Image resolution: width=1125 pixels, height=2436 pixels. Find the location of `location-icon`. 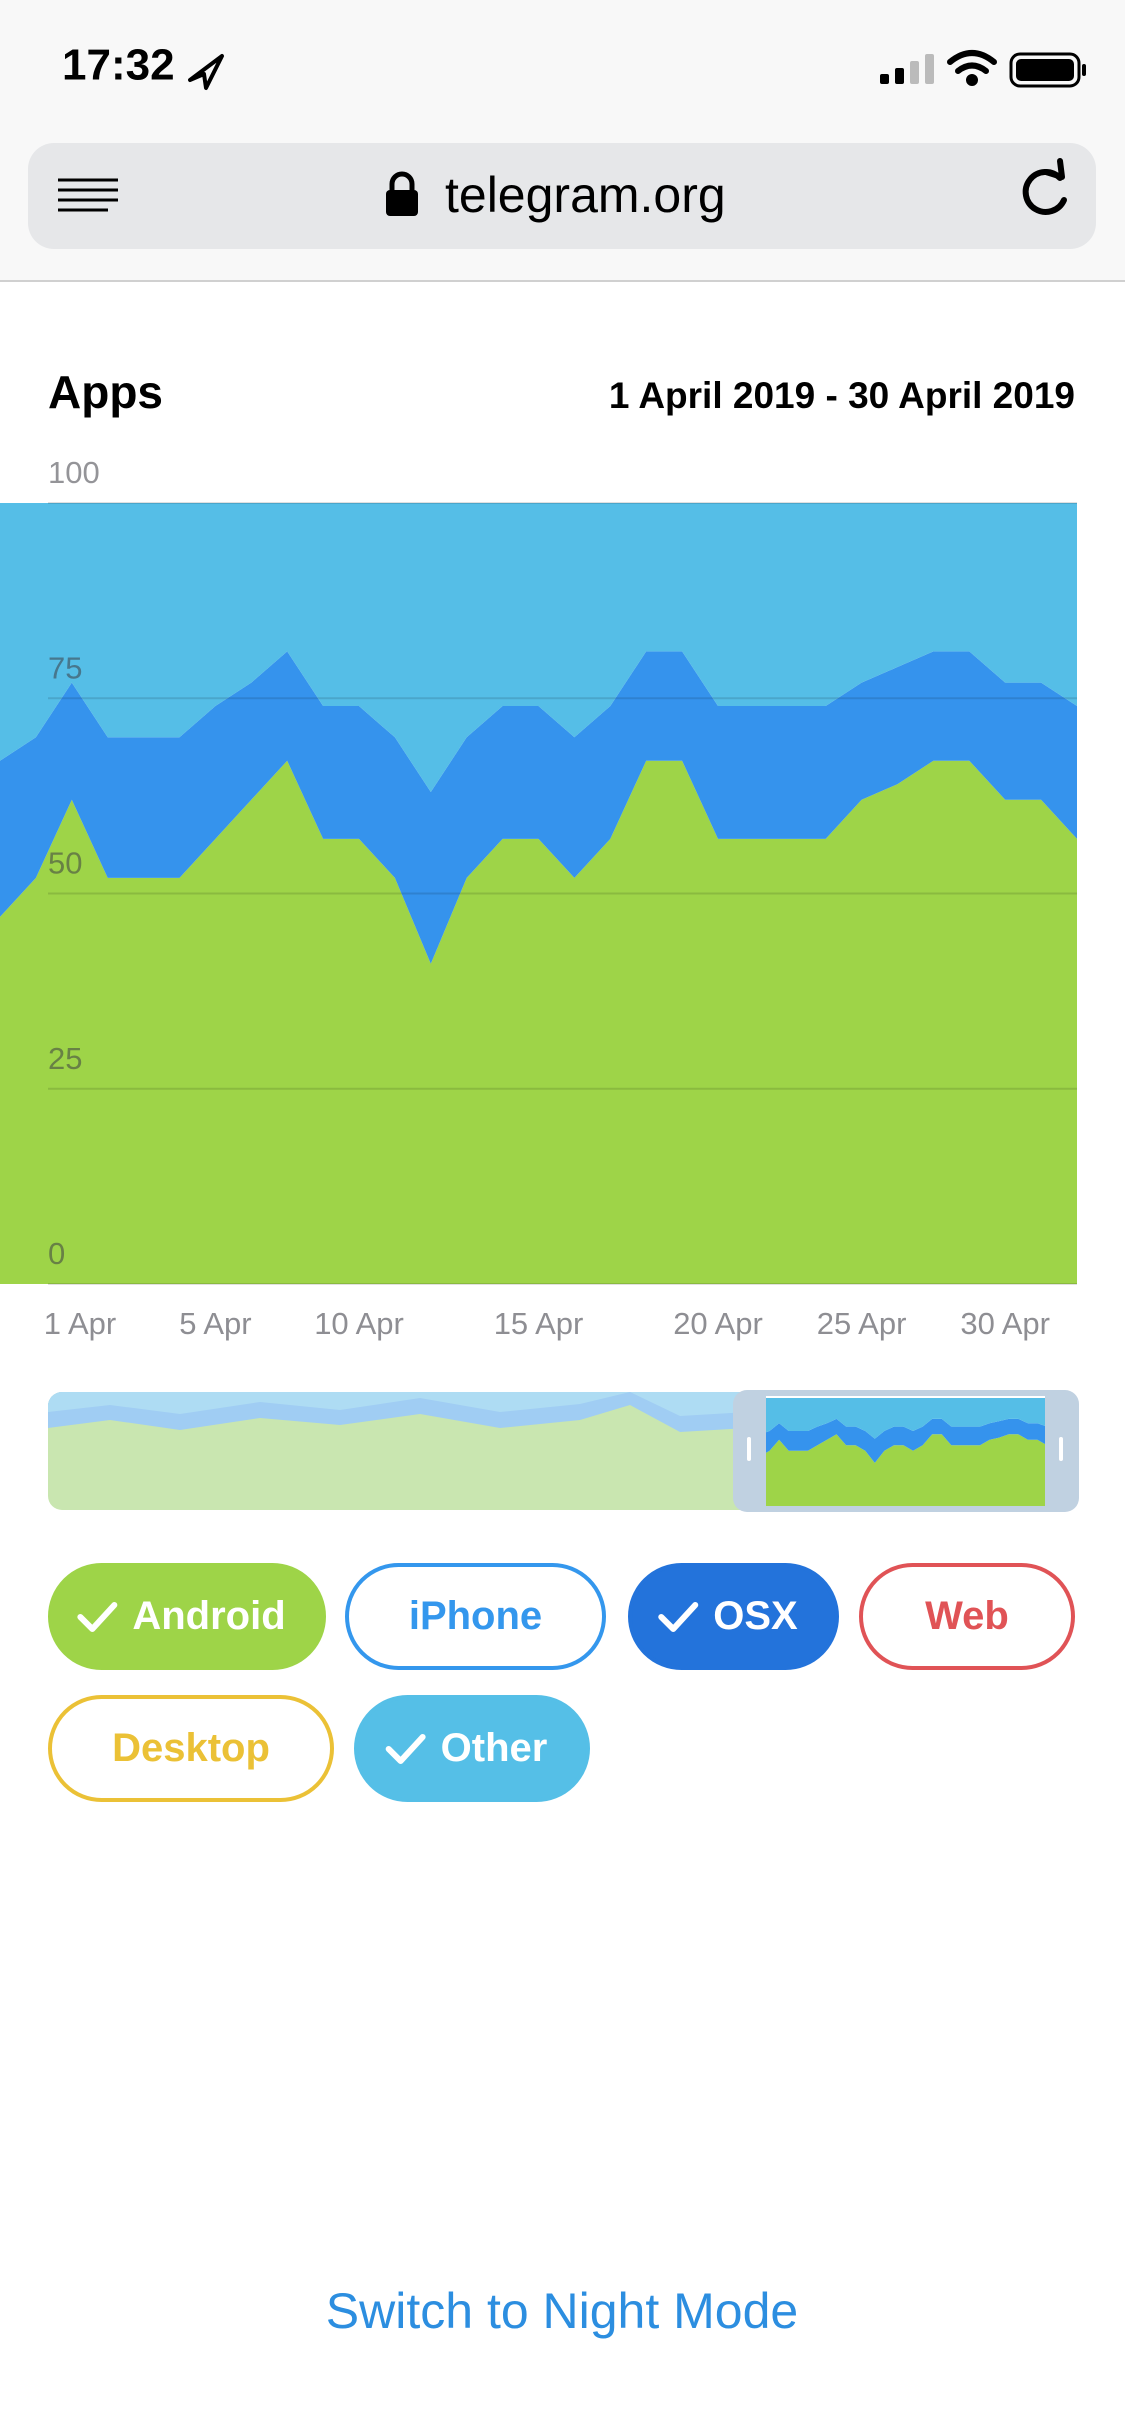

location-icon is located at coordinates (206, 72).